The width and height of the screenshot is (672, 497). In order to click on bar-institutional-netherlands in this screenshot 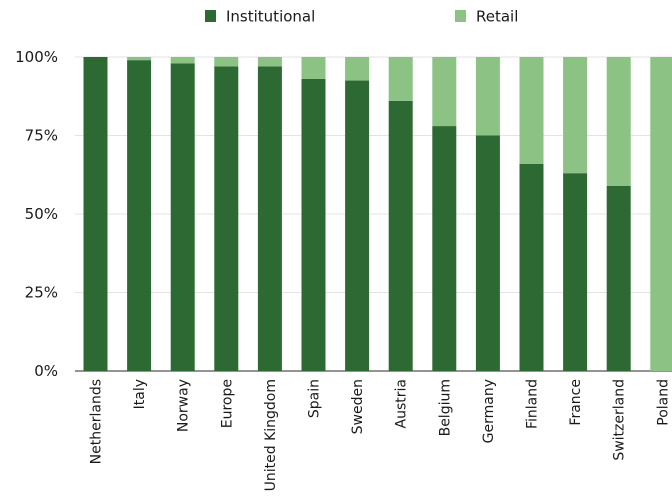, I will do `click(95, 214)`.